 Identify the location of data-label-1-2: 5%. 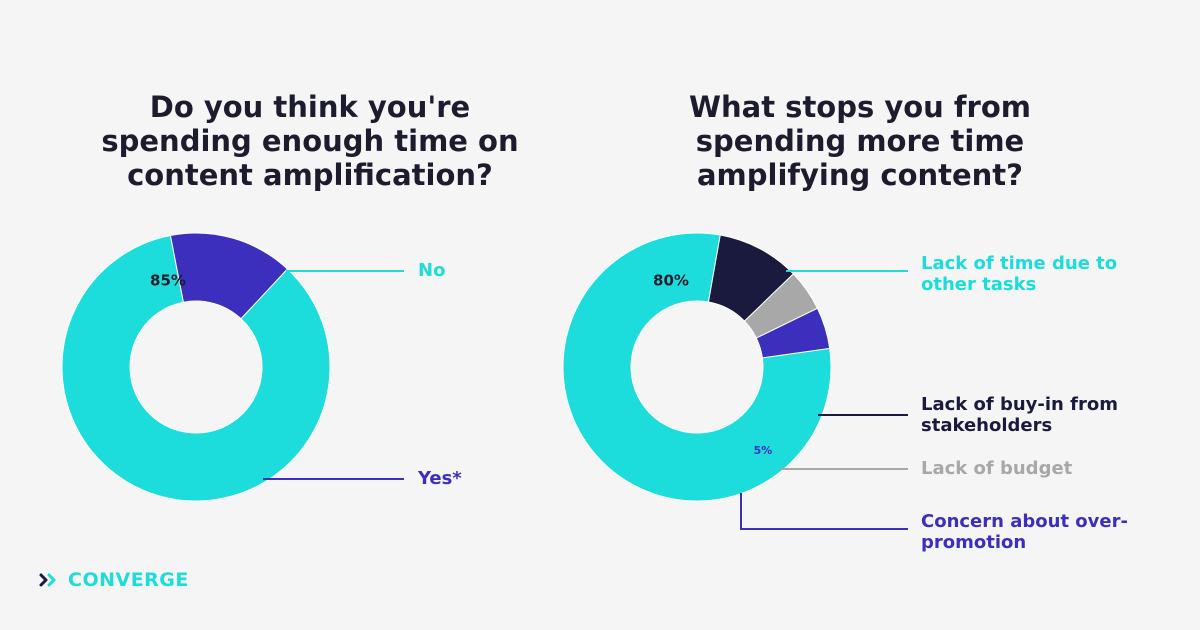
(763, 450).